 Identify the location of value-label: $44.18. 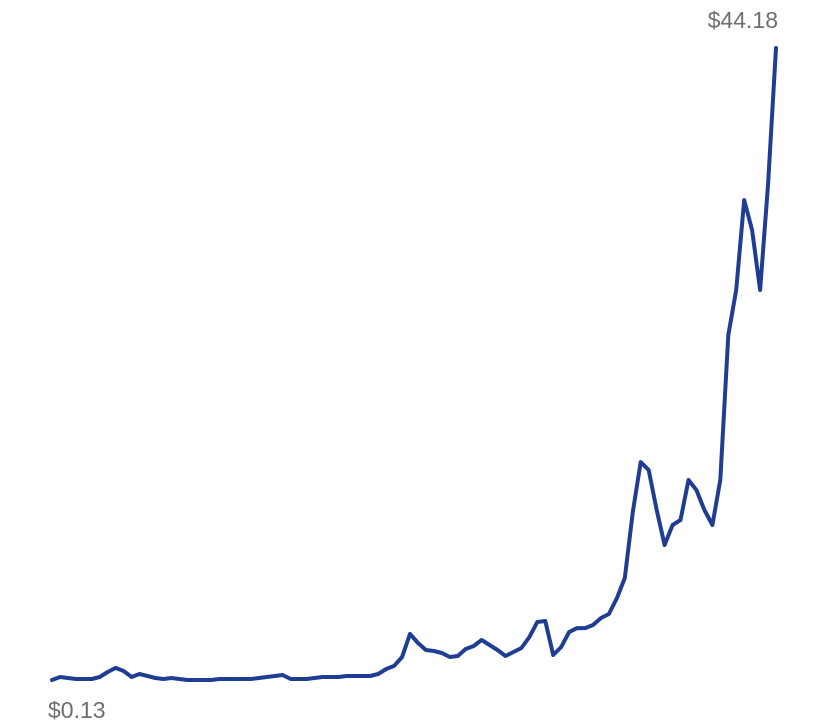
(743, 20).